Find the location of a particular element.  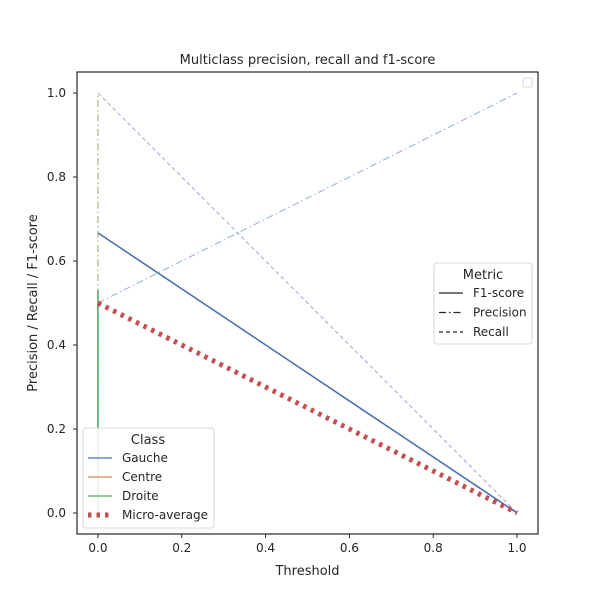

y-tick-label: 0.0 is located at coordinates (56, 513).